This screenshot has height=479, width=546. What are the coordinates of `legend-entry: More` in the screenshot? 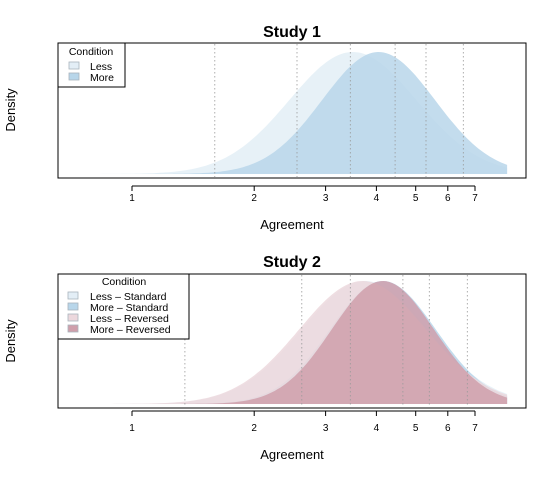 It's located at (91, 78).